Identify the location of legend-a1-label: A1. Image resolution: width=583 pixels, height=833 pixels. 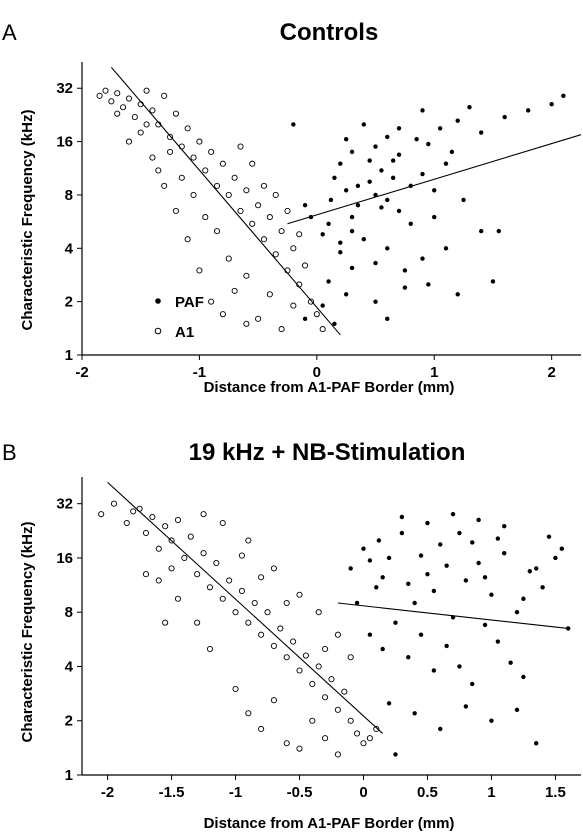
(184, 332).